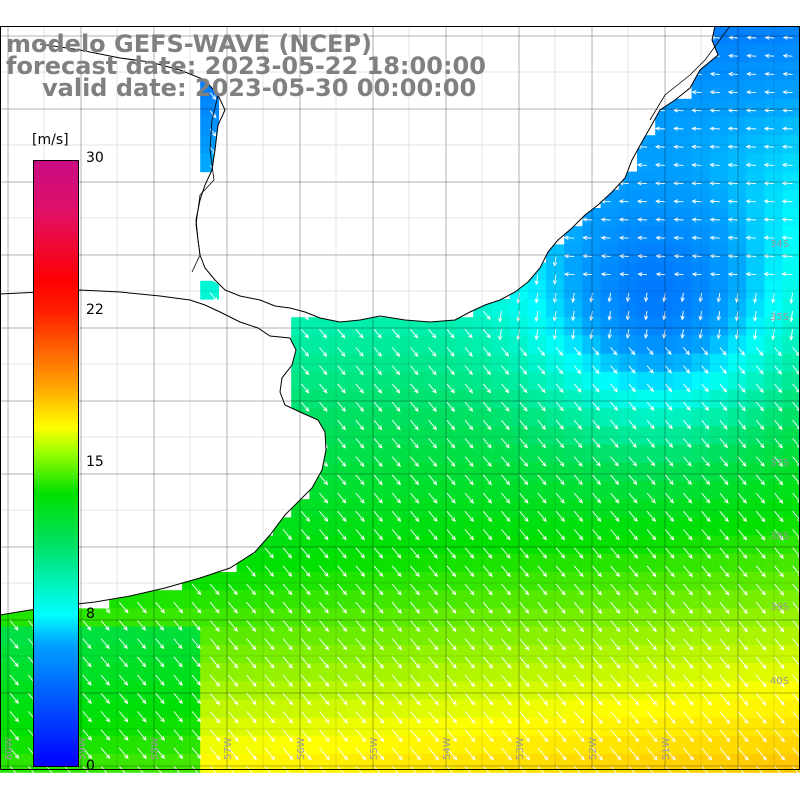 The width and height of the screenshot is (800, 800). I want to click on lat-label: 39S, so click(779, 607).